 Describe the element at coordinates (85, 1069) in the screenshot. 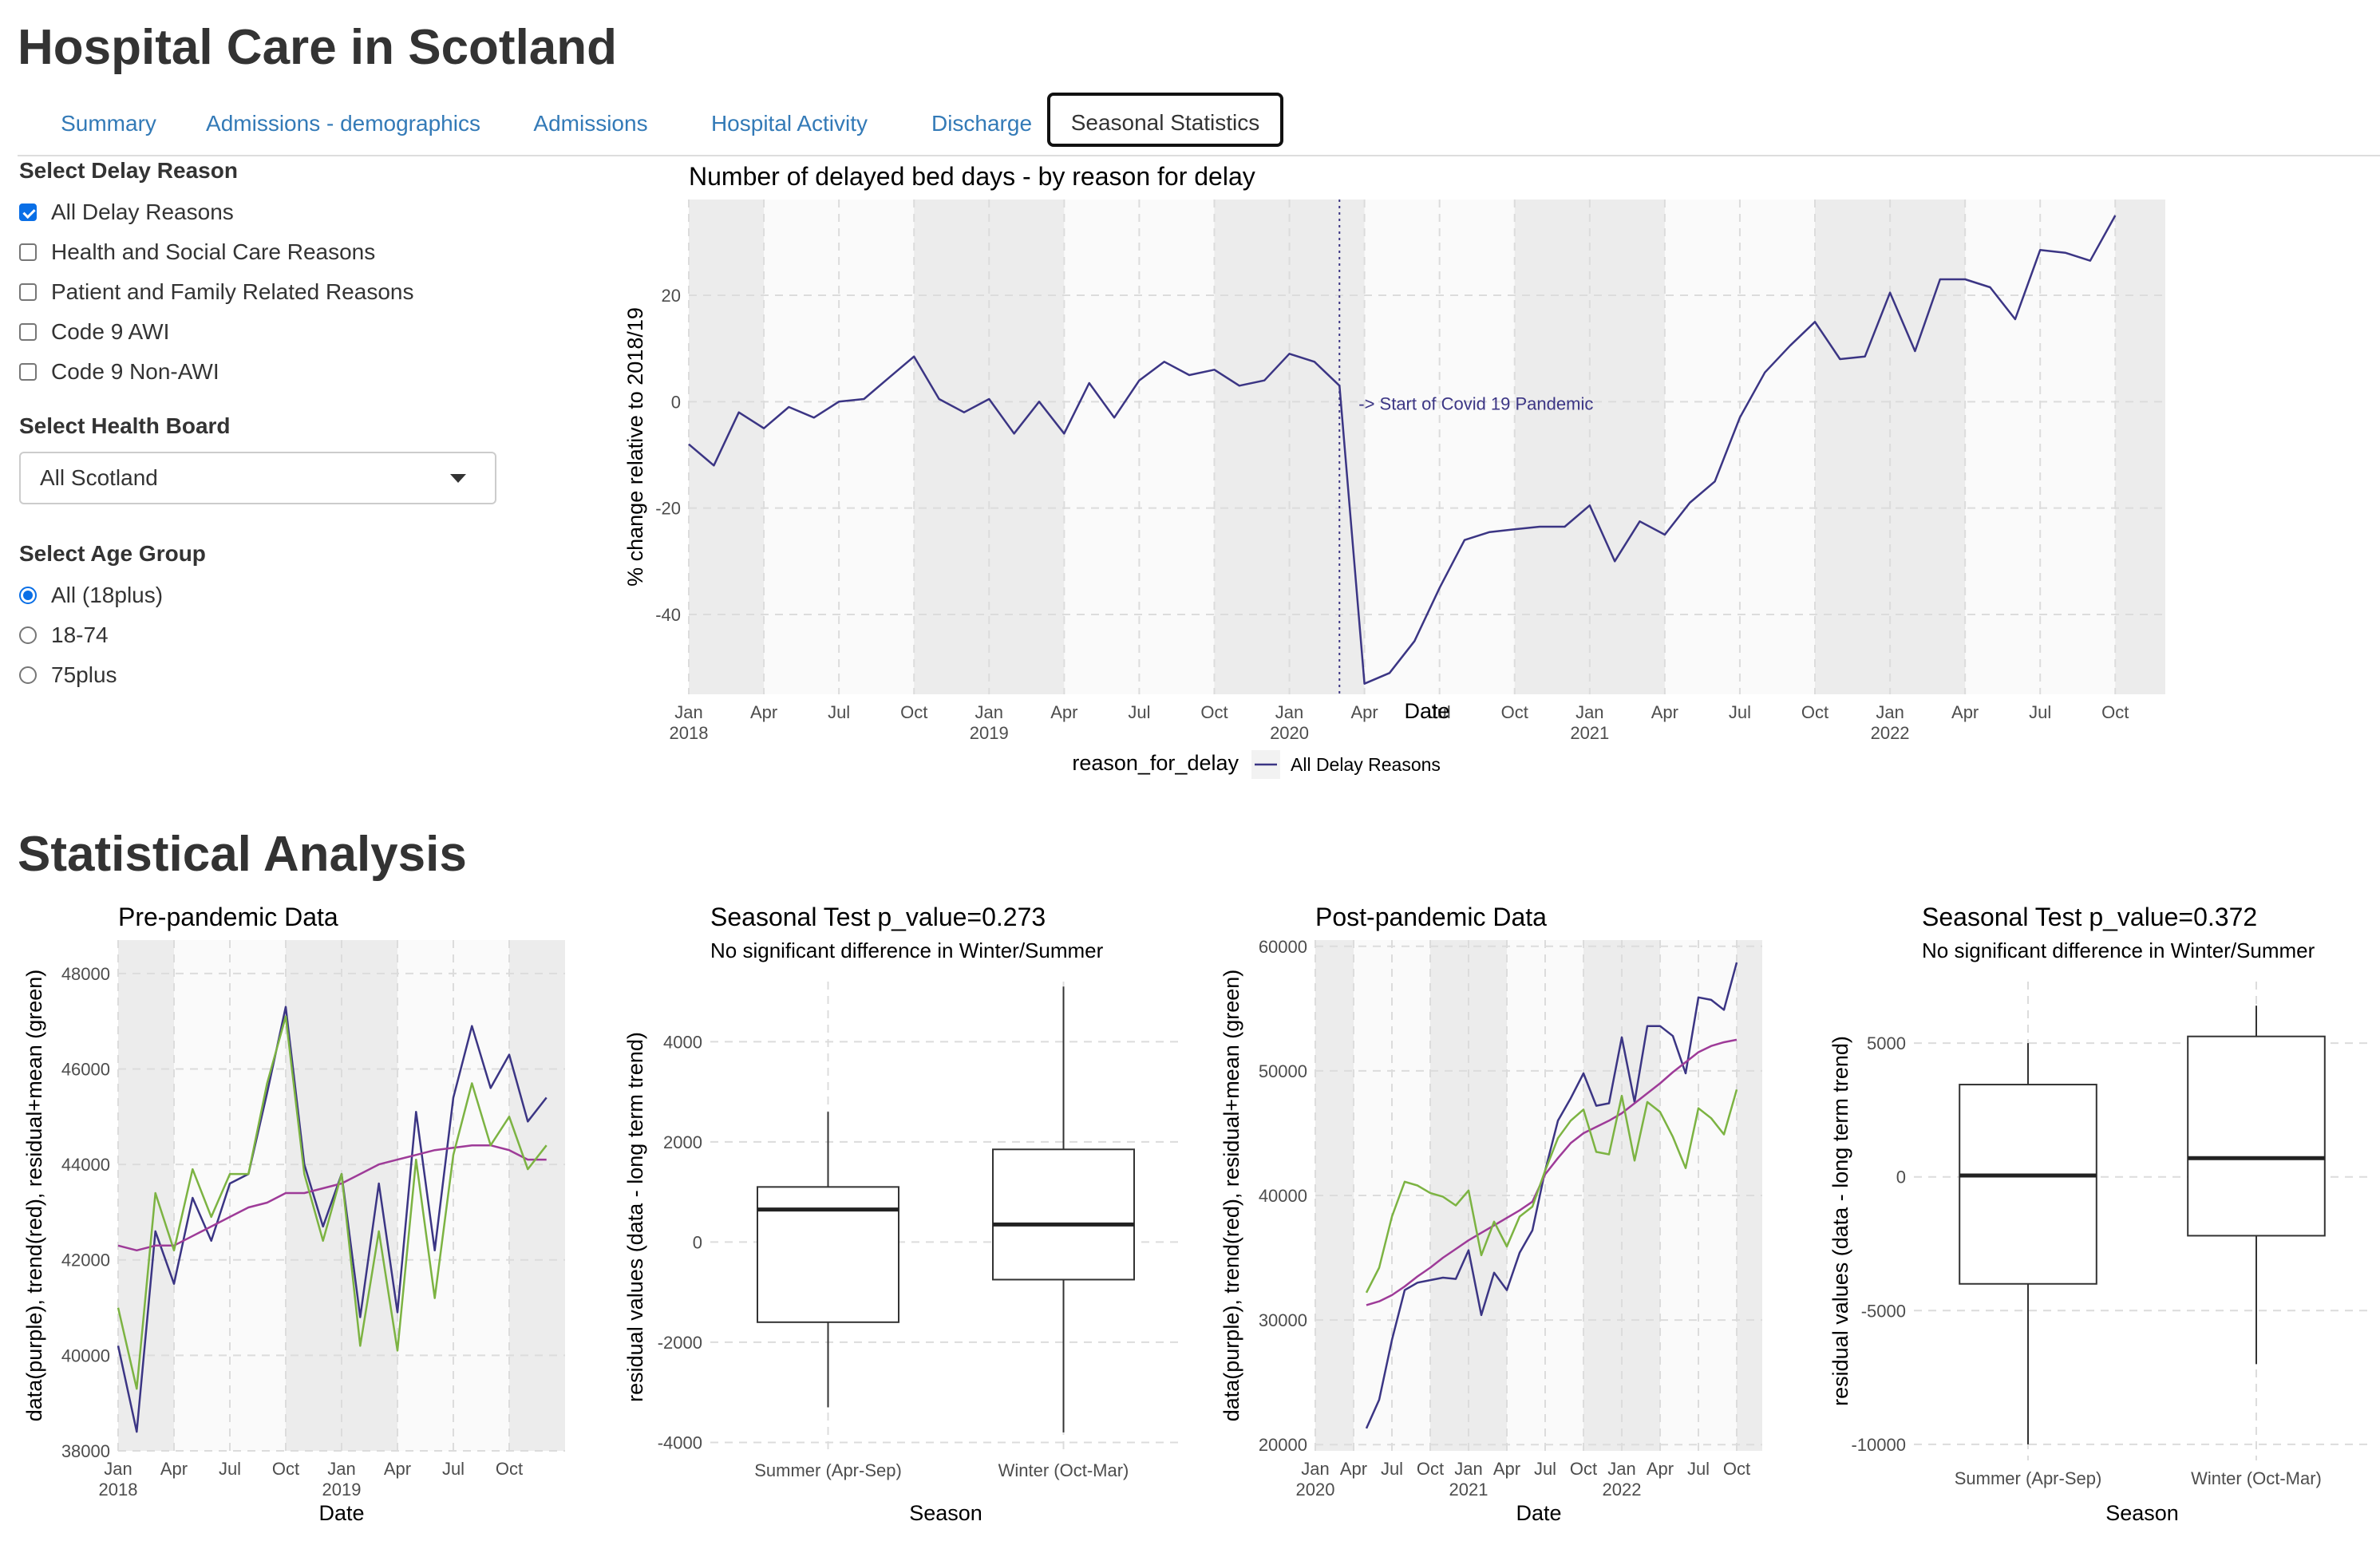

I see `y-tick-label: 46000` at that location.